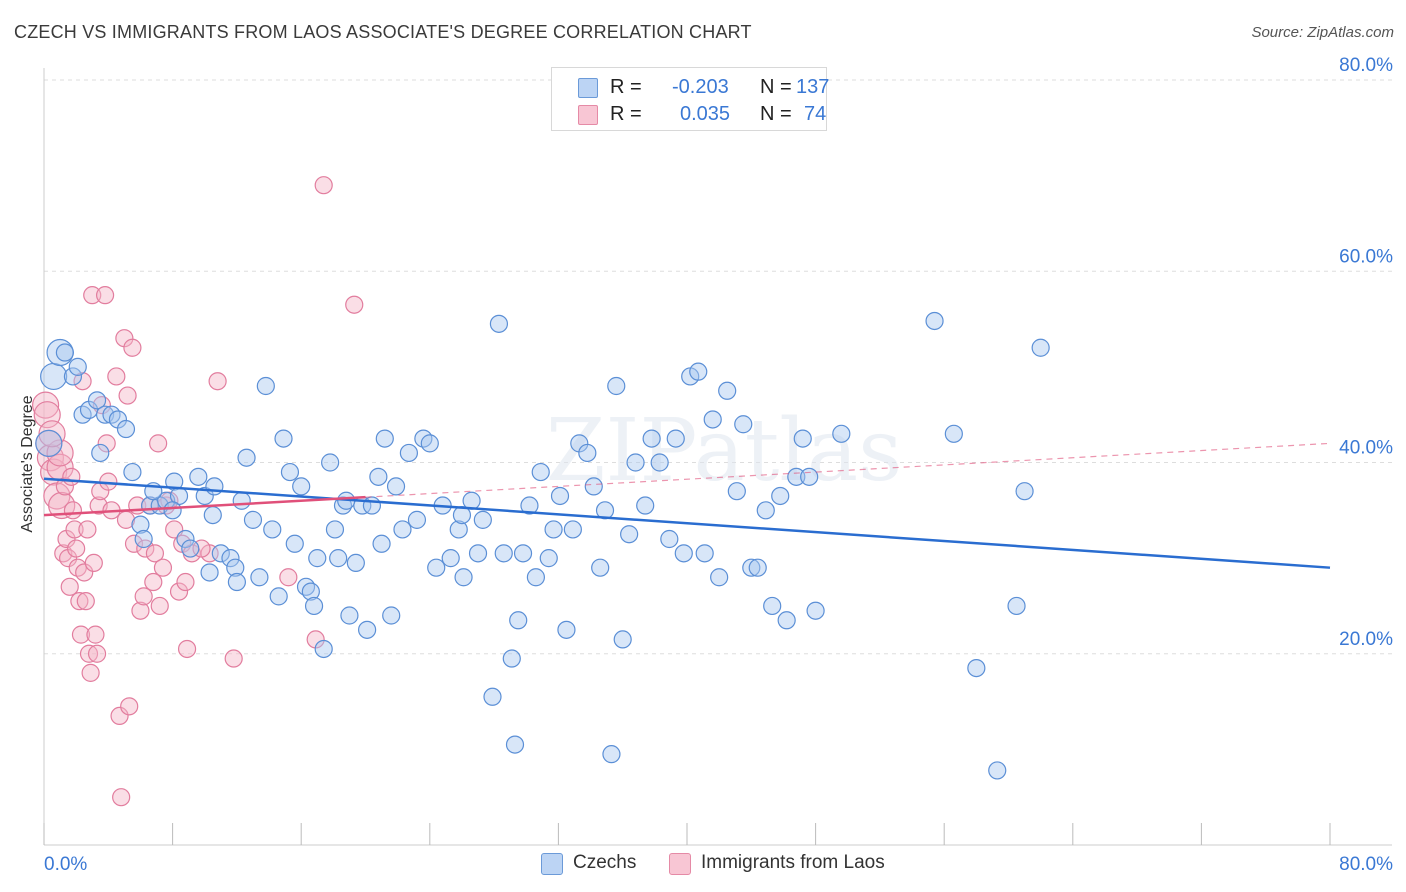 This screenshot has height=892, width=1406. I want to click on y-tick-label: 40.0%, so click(1366, 448).